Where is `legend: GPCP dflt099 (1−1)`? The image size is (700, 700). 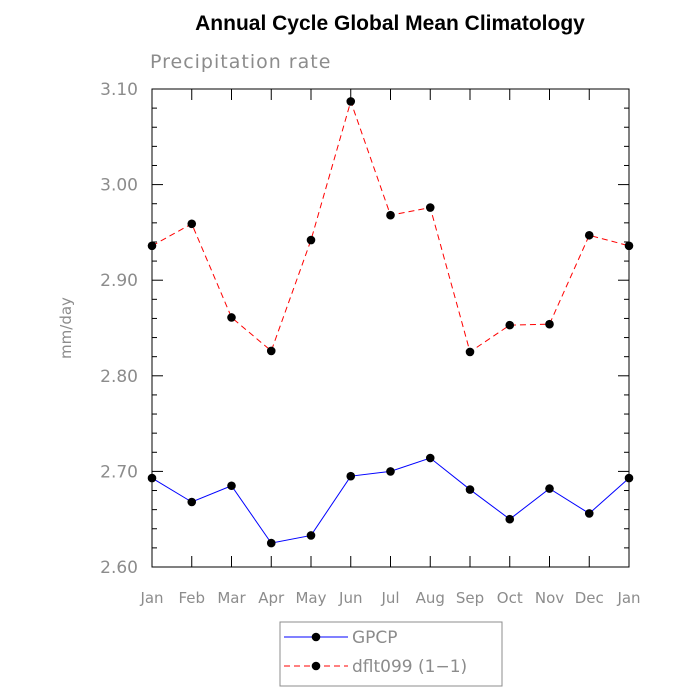
legend: GPCP dflt099 (1−1) is located at coordinates (391, 654).